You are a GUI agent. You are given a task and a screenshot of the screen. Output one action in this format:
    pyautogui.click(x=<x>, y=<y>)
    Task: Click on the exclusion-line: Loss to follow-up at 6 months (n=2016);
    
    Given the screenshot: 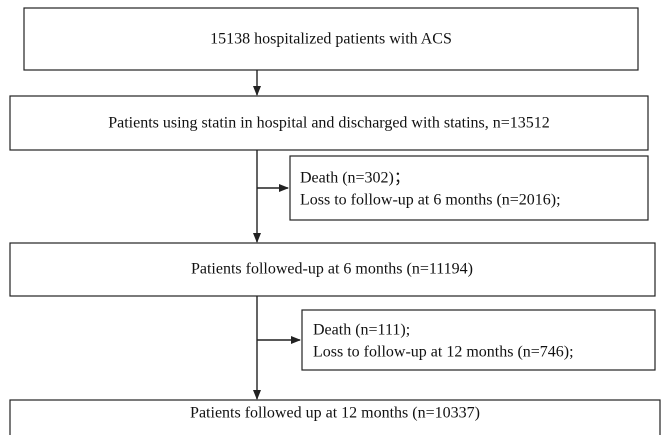 What is the action you would take?
    pyautogui.click(x=430, y=200)
    